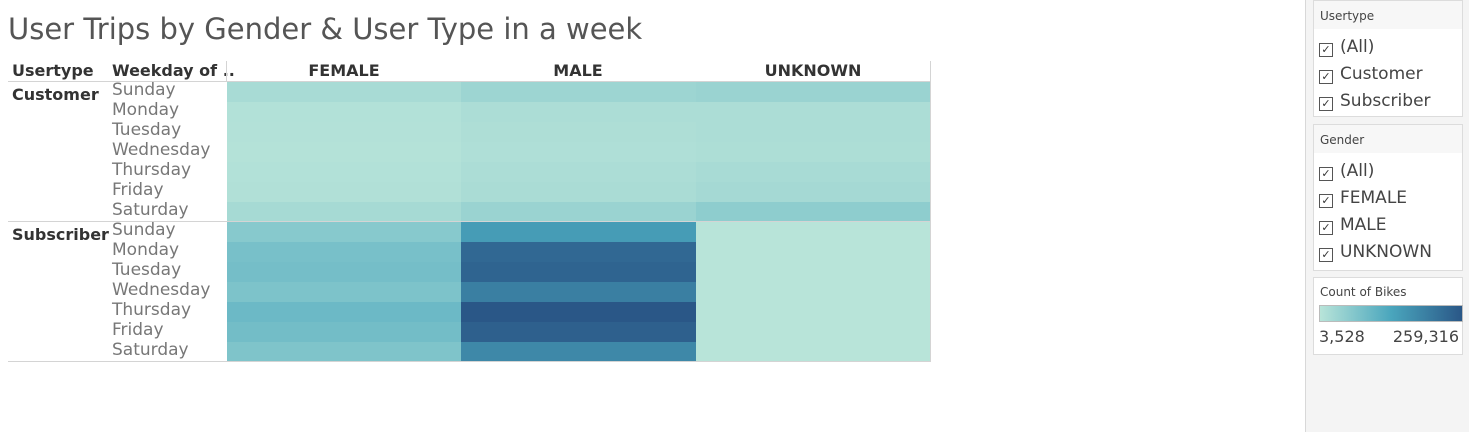 The width and height of the screenshot is (1469, 432). Describe the element at coordinates (578, 352) in the screenshot. I see `heatmap-cell-subscriber-saturday-male` at that location.